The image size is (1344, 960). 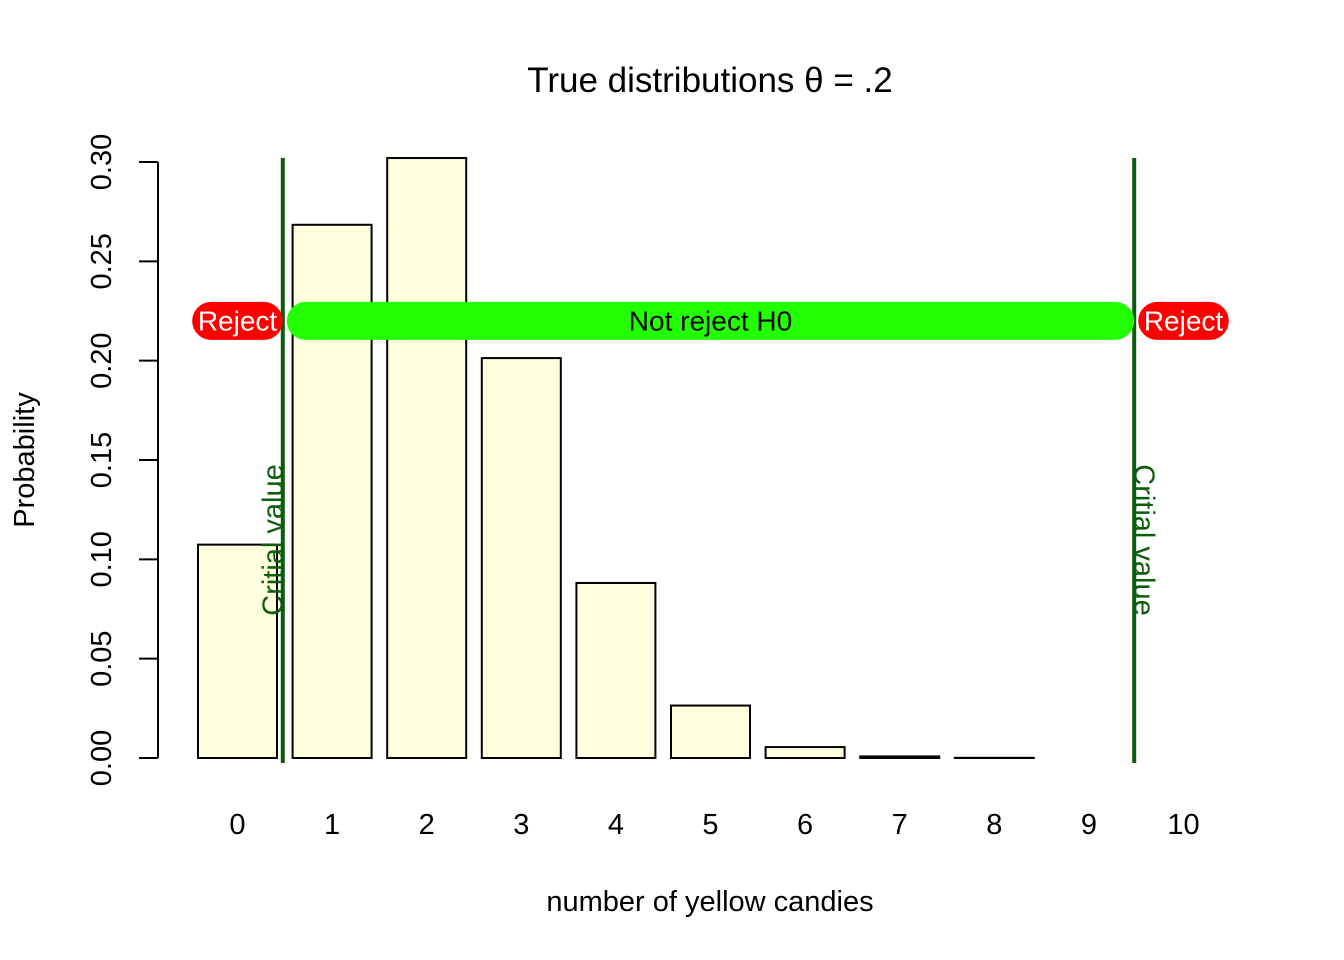 I want to click on x-axis-label: number of yellow candies, so click(x=709, y=902).